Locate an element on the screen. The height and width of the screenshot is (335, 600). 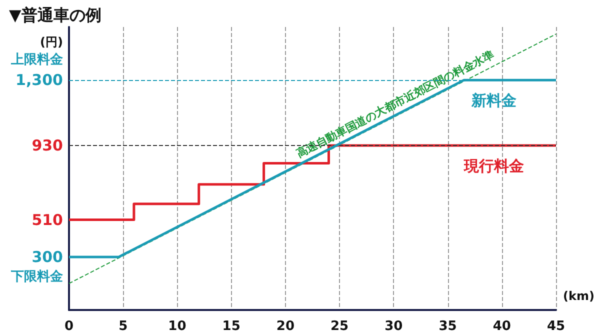
annotation: 下限料金 is located at coordinates (37, 276).